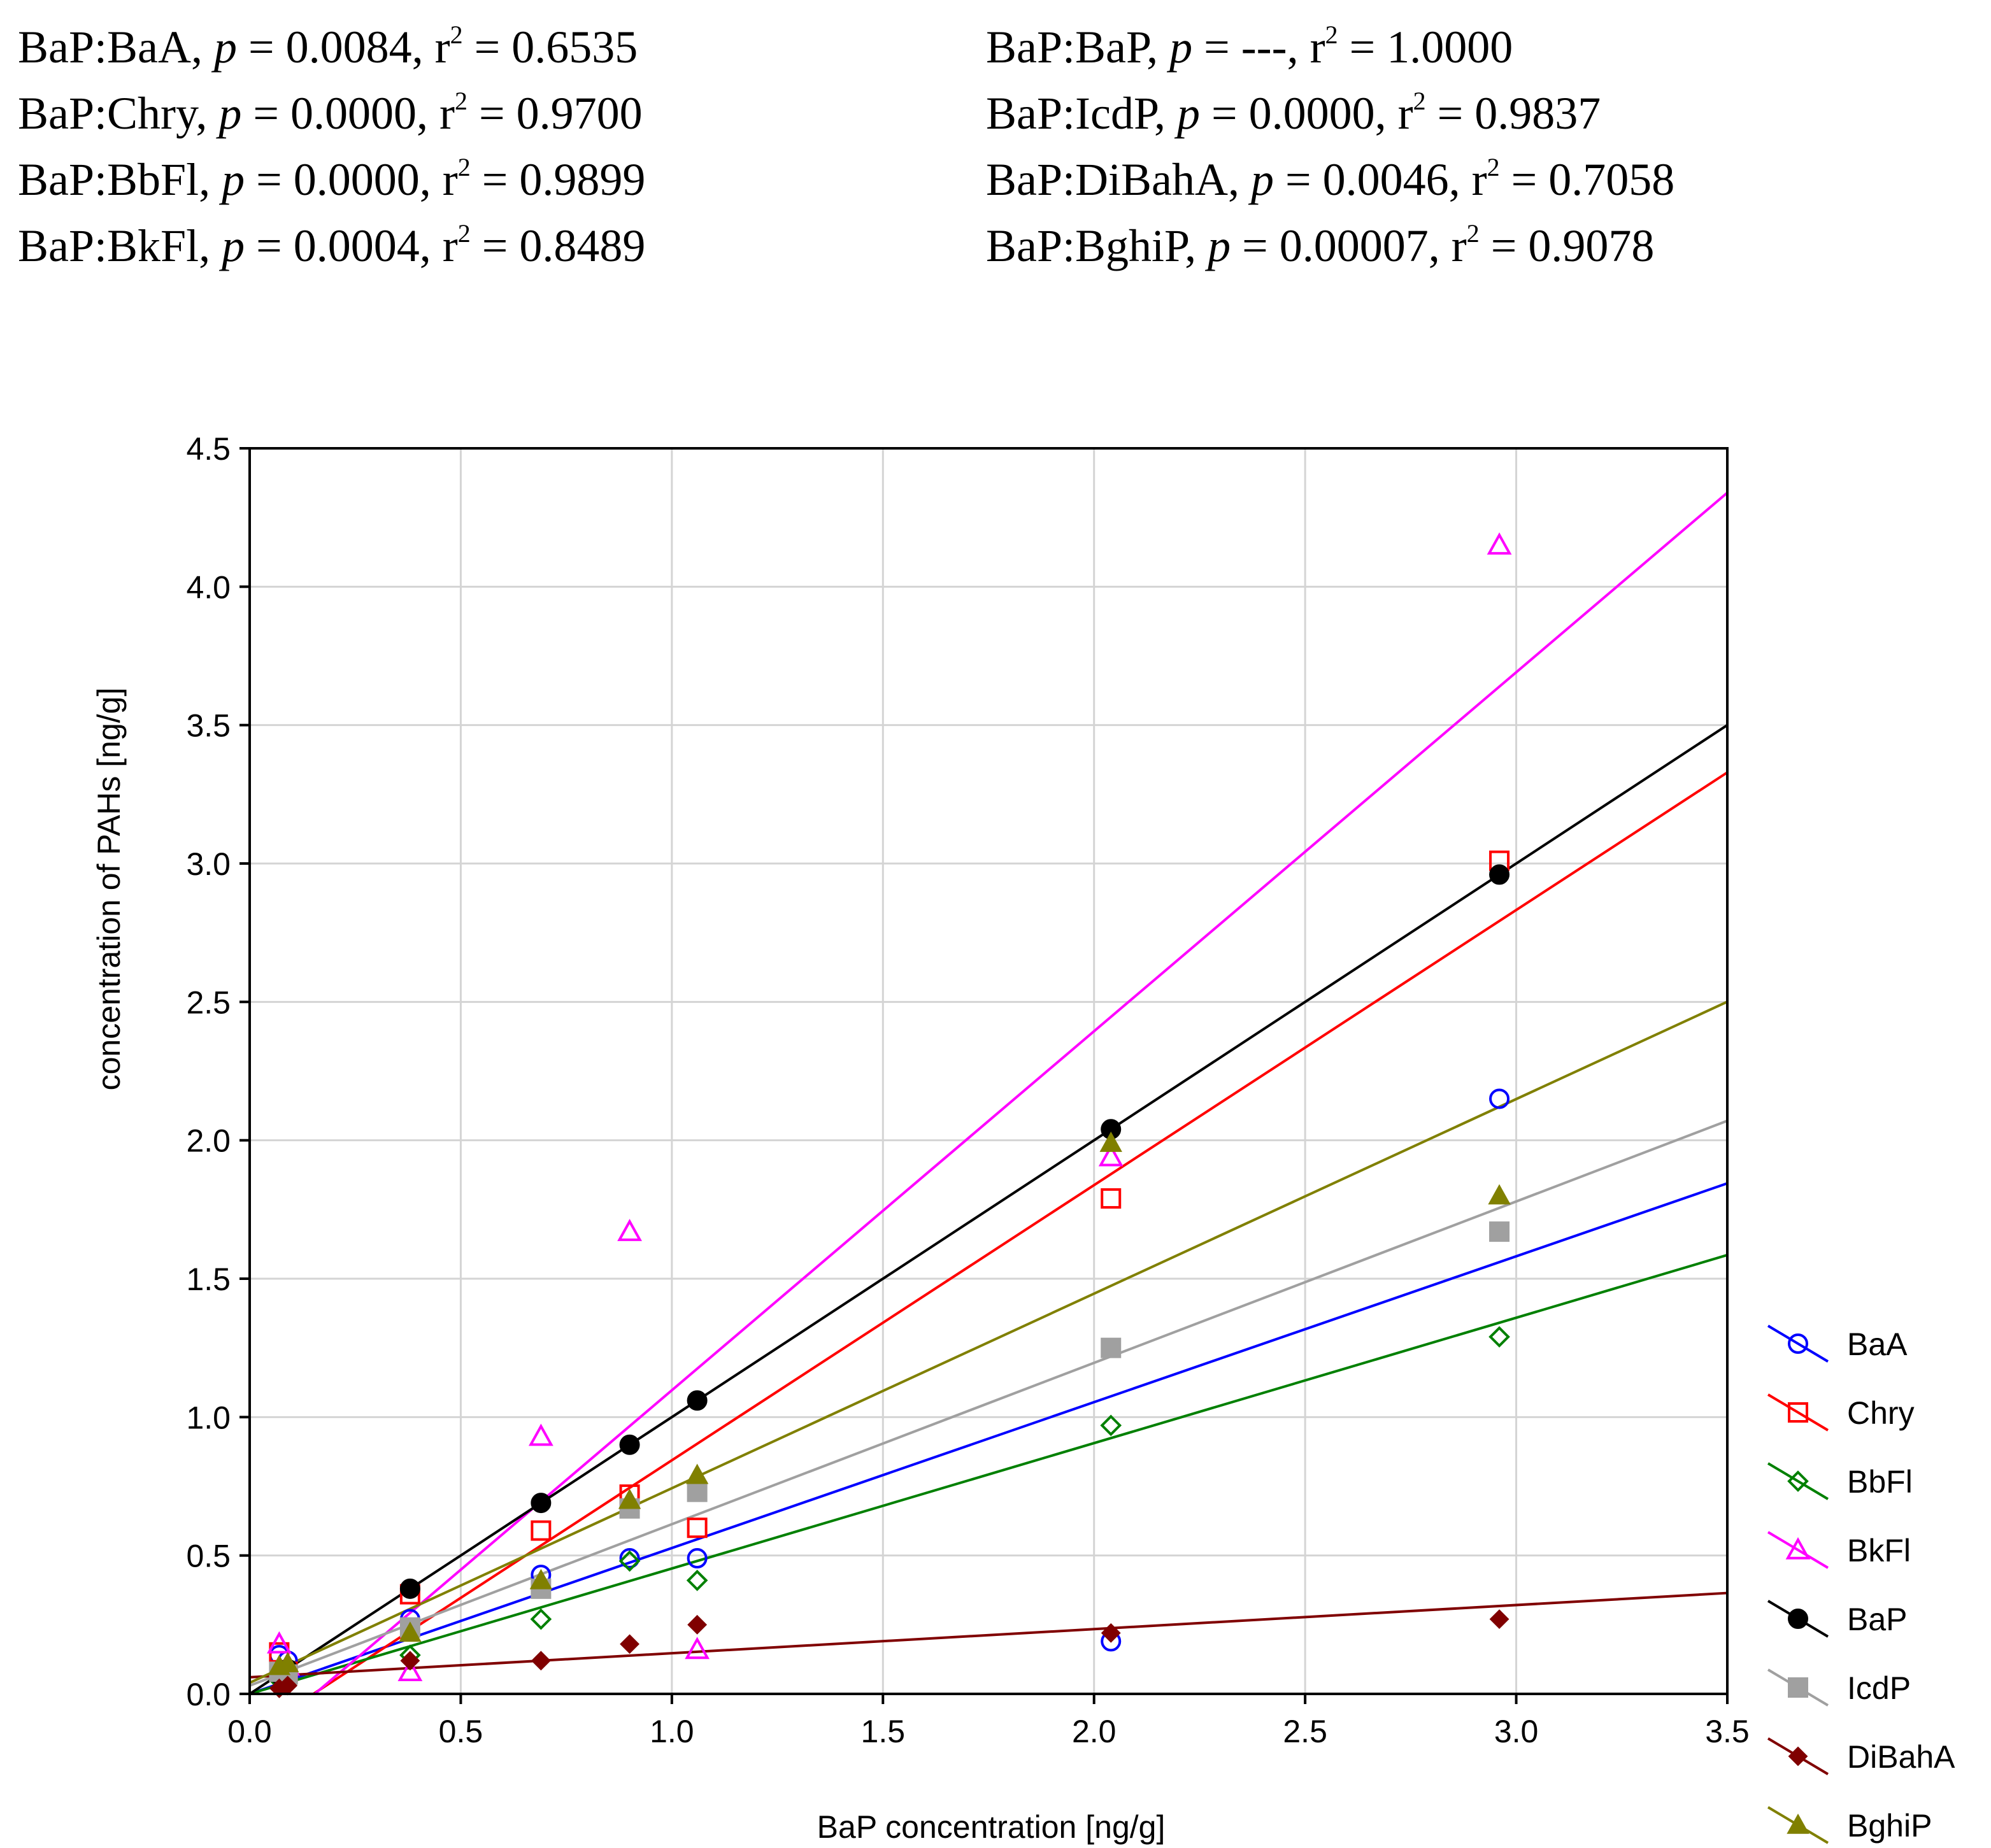  What do you see at coordinates (1890, 1826) in the screenshot?
I see `legend-label-bghip: BghiP` at bounding box center [1890, 1826].